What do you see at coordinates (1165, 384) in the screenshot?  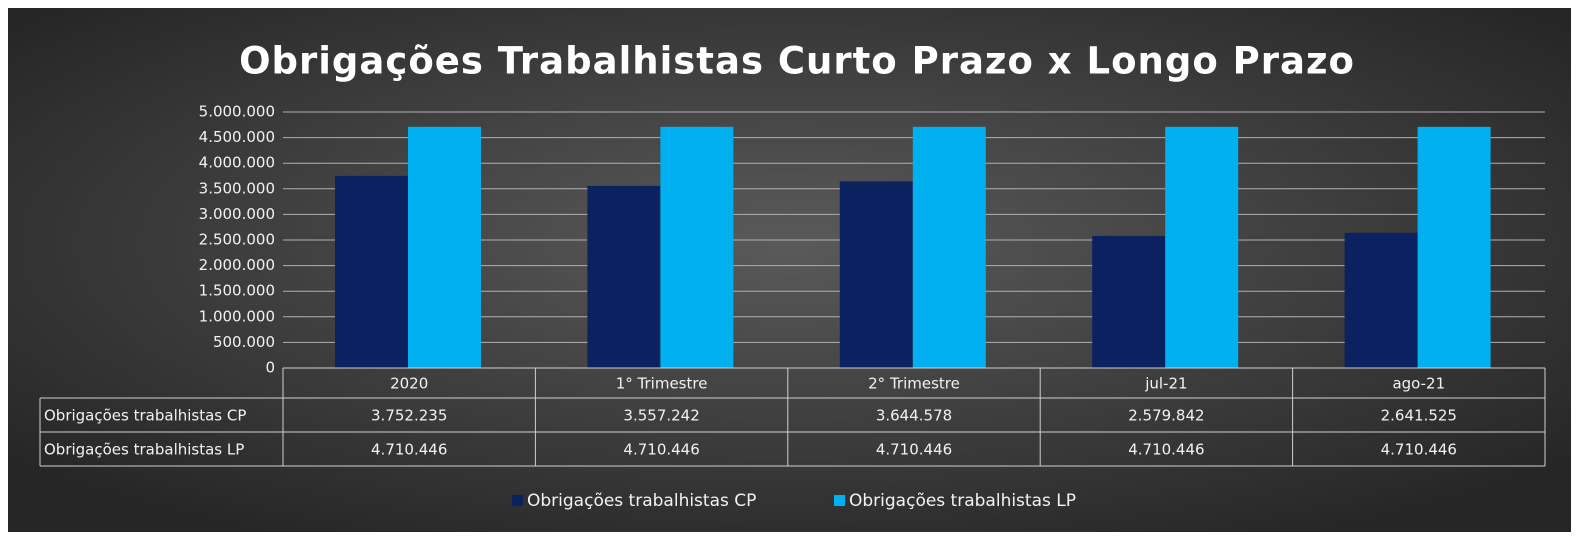 I see `x-tick-label: jul-21` at bounding box center [1165, 384].